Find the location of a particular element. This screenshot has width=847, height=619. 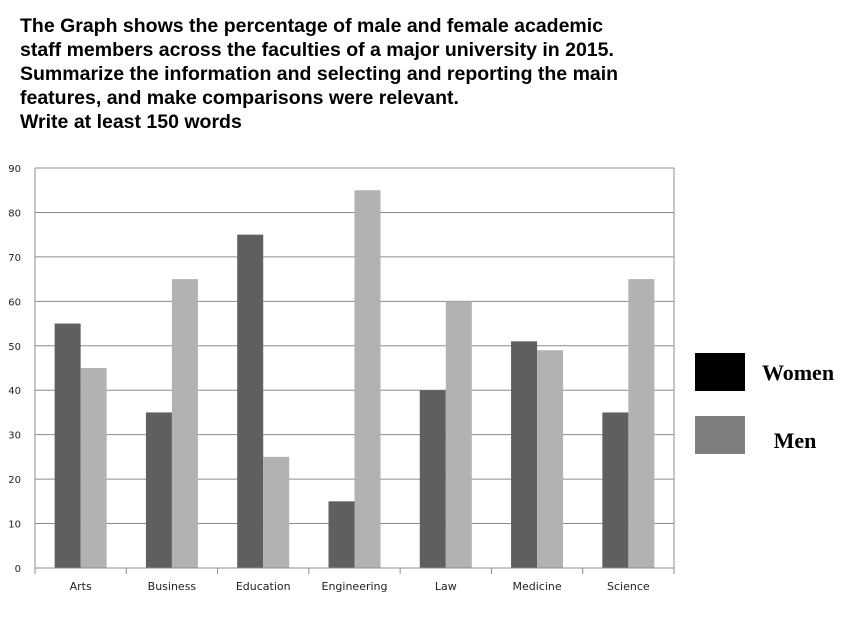

bar-men-education is located at coordinates (276, 512).